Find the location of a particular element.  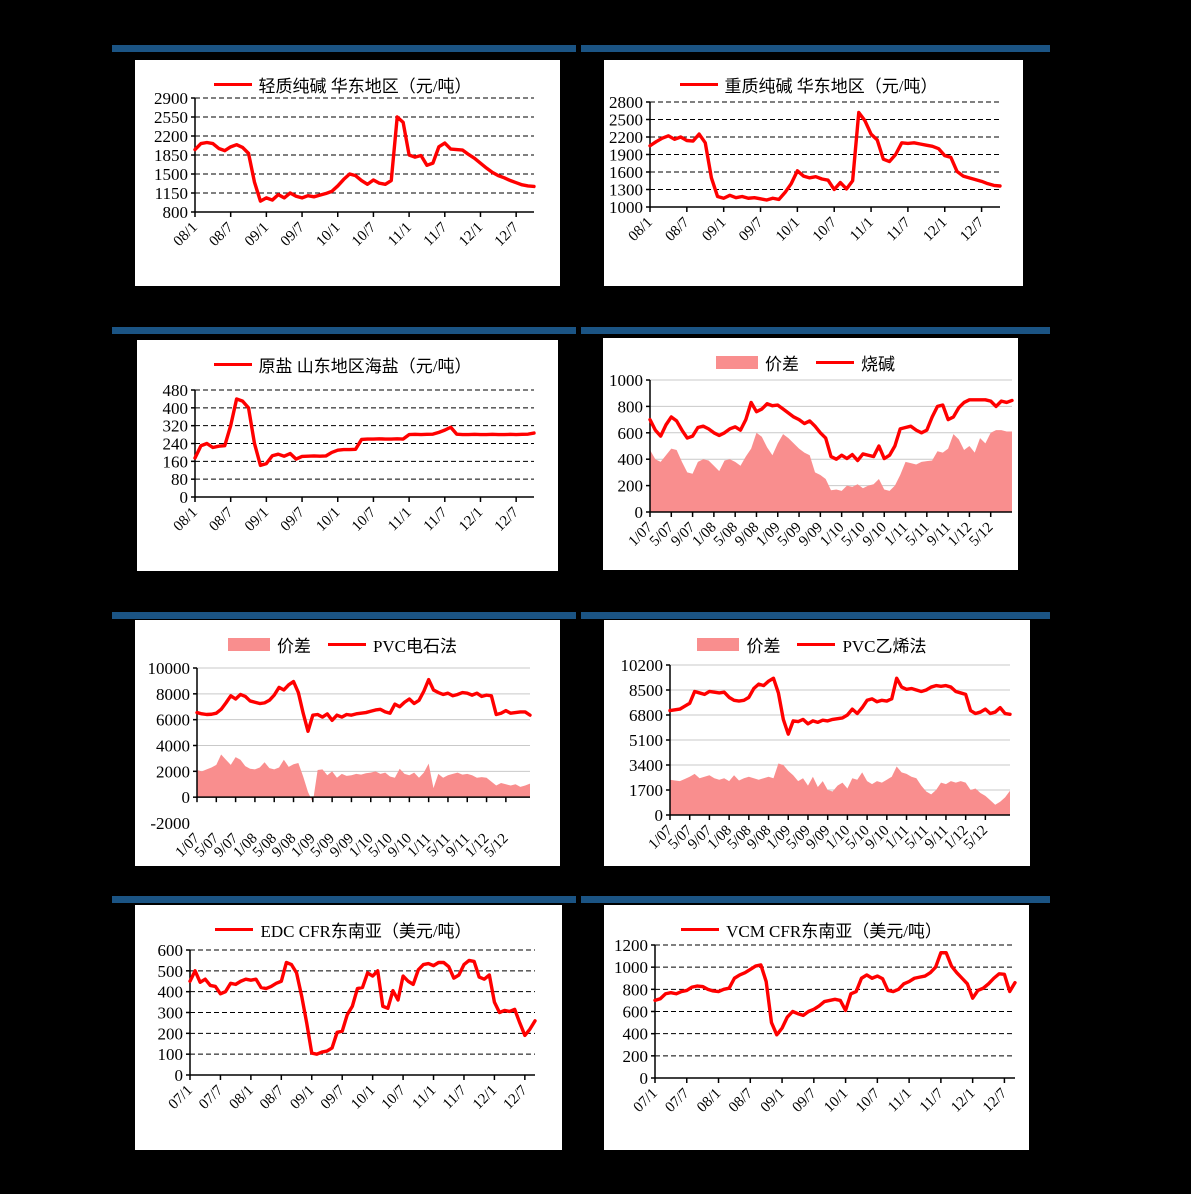

y-axis-tick-label: 6000 is located at coordinates (173, 720).